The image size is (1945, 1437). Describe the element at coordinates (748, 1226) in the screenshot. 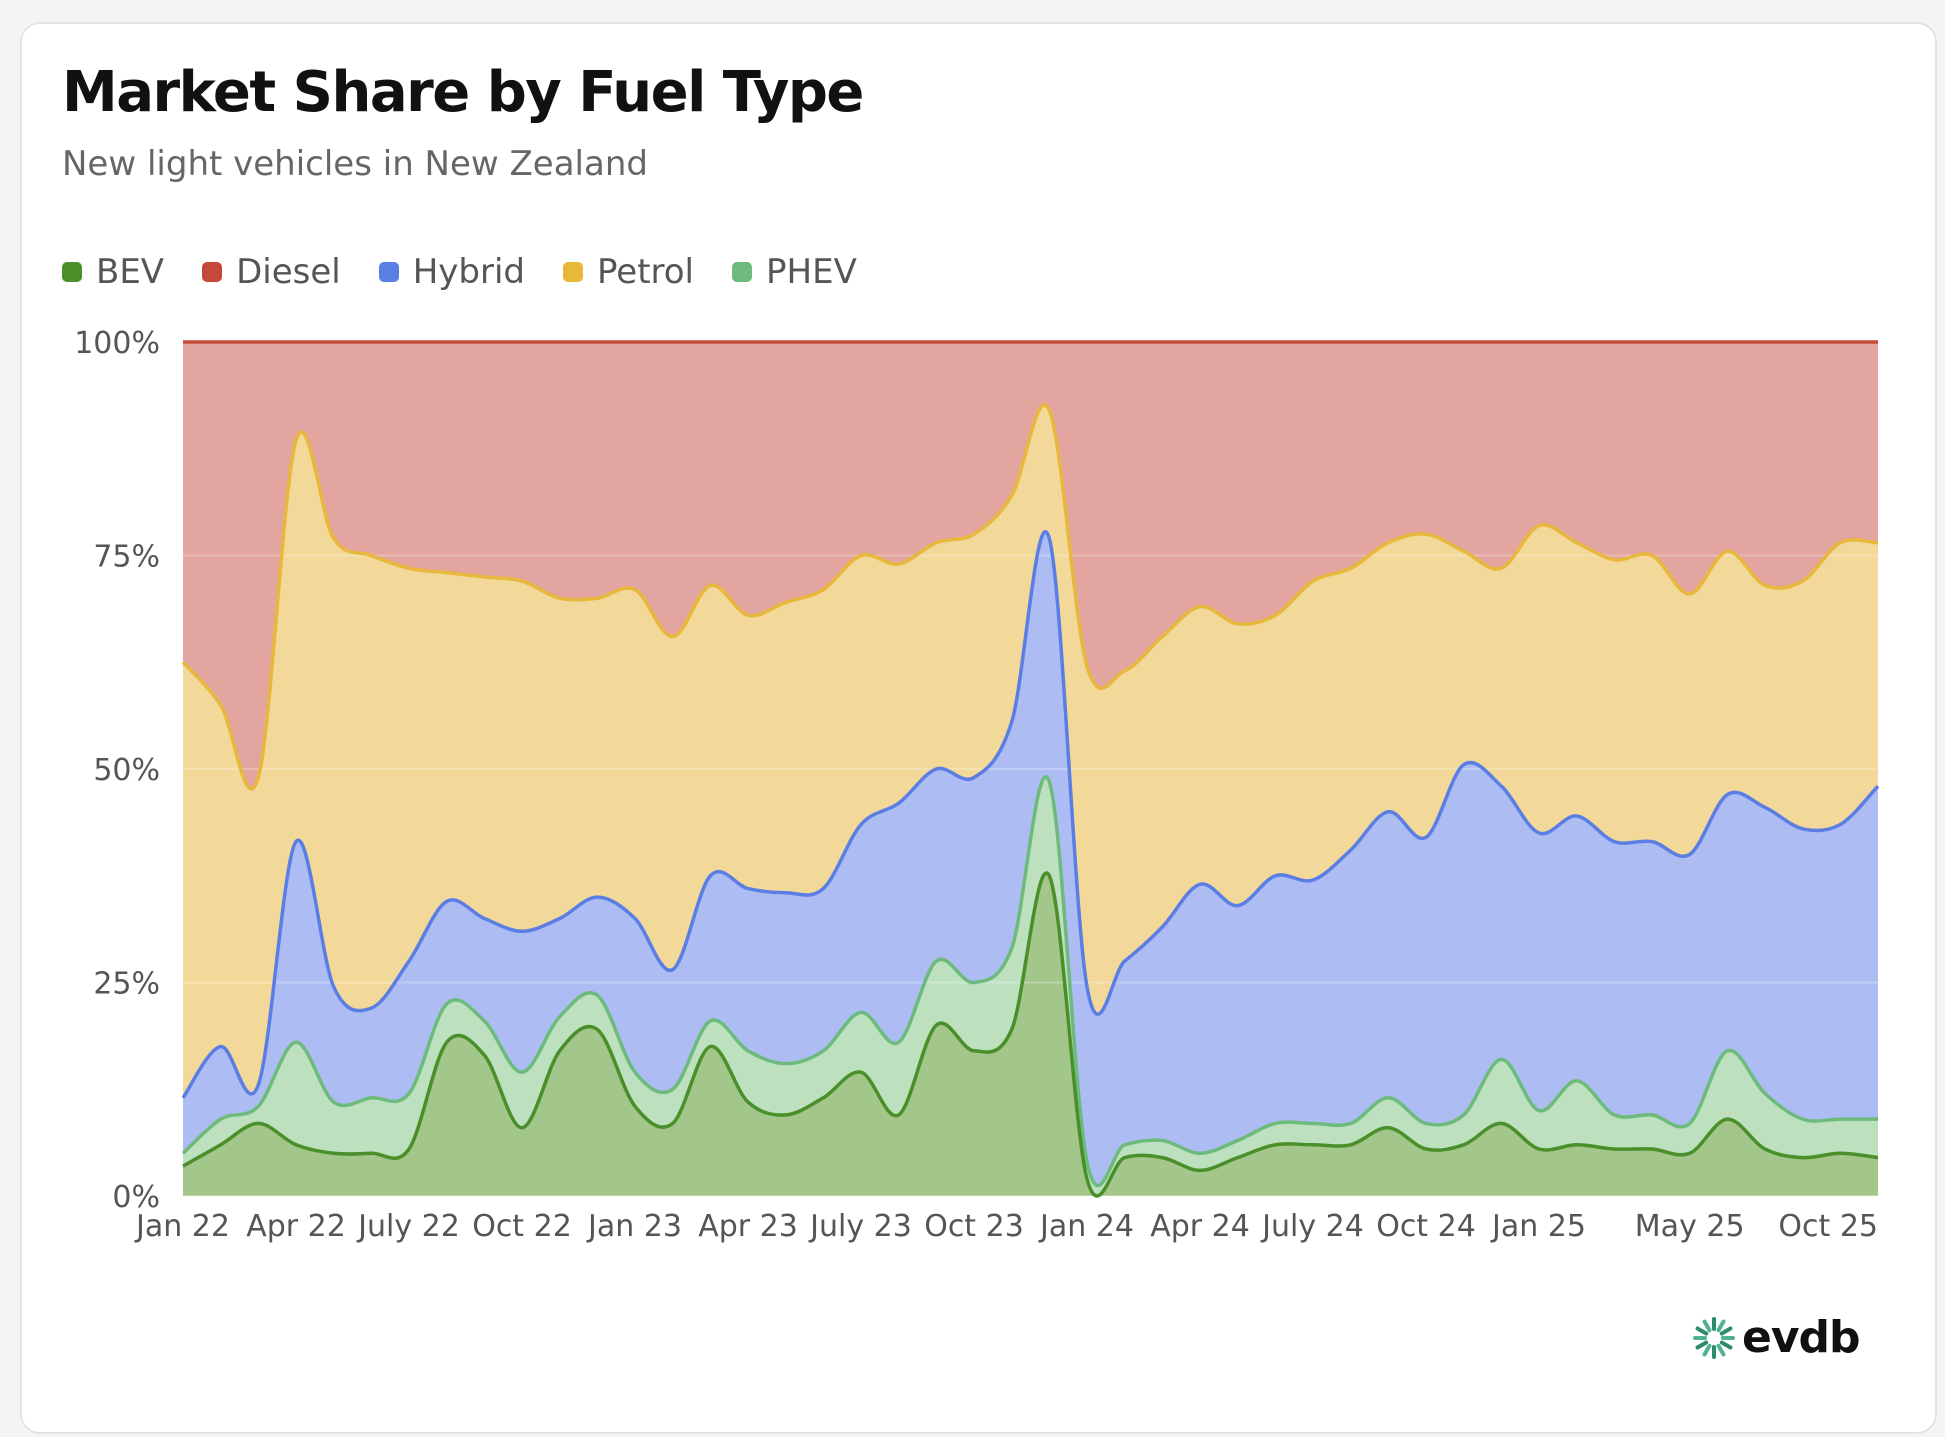

I see `x-tick-label: Apr 23` at that location.